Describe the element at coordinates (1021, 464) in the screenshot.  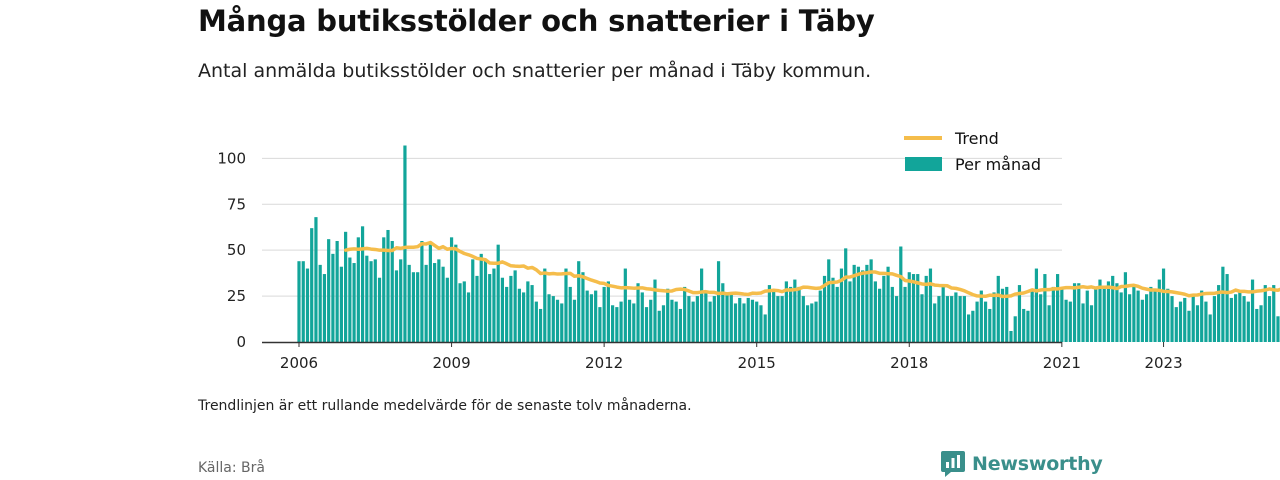
I see `brand-logo: Newsworthy` at that location.